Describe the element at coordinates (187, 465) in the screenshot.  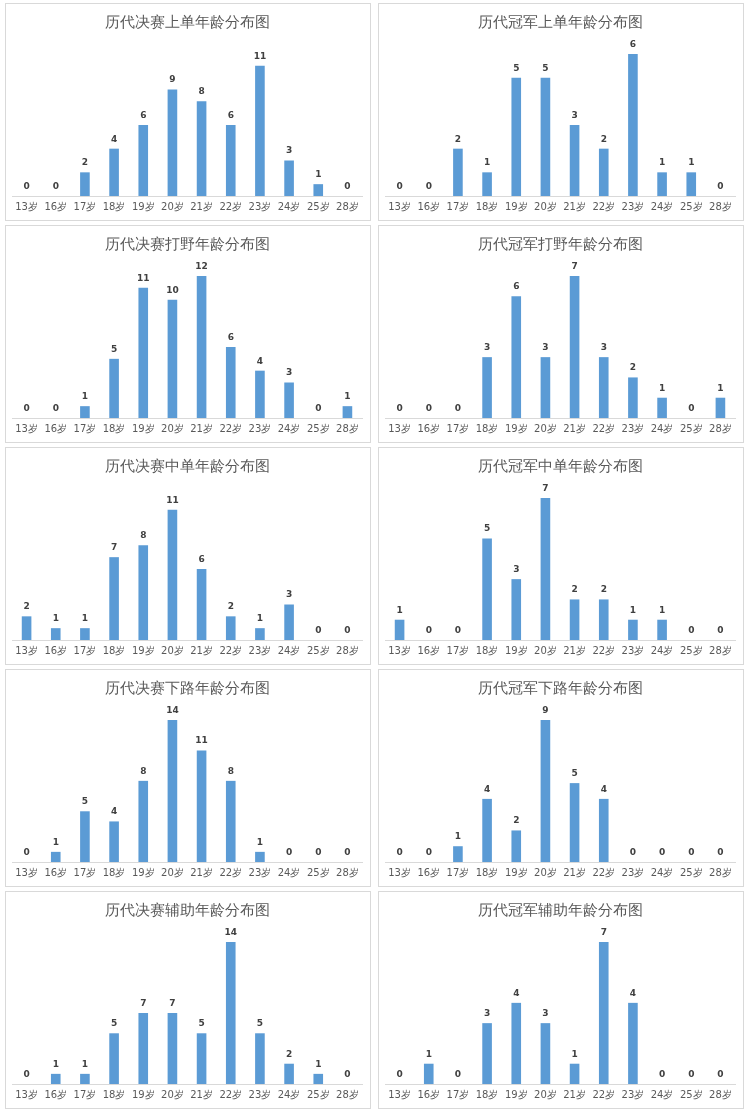
I see `chart-title: 历代决赛中单年龄分布图` at that location.